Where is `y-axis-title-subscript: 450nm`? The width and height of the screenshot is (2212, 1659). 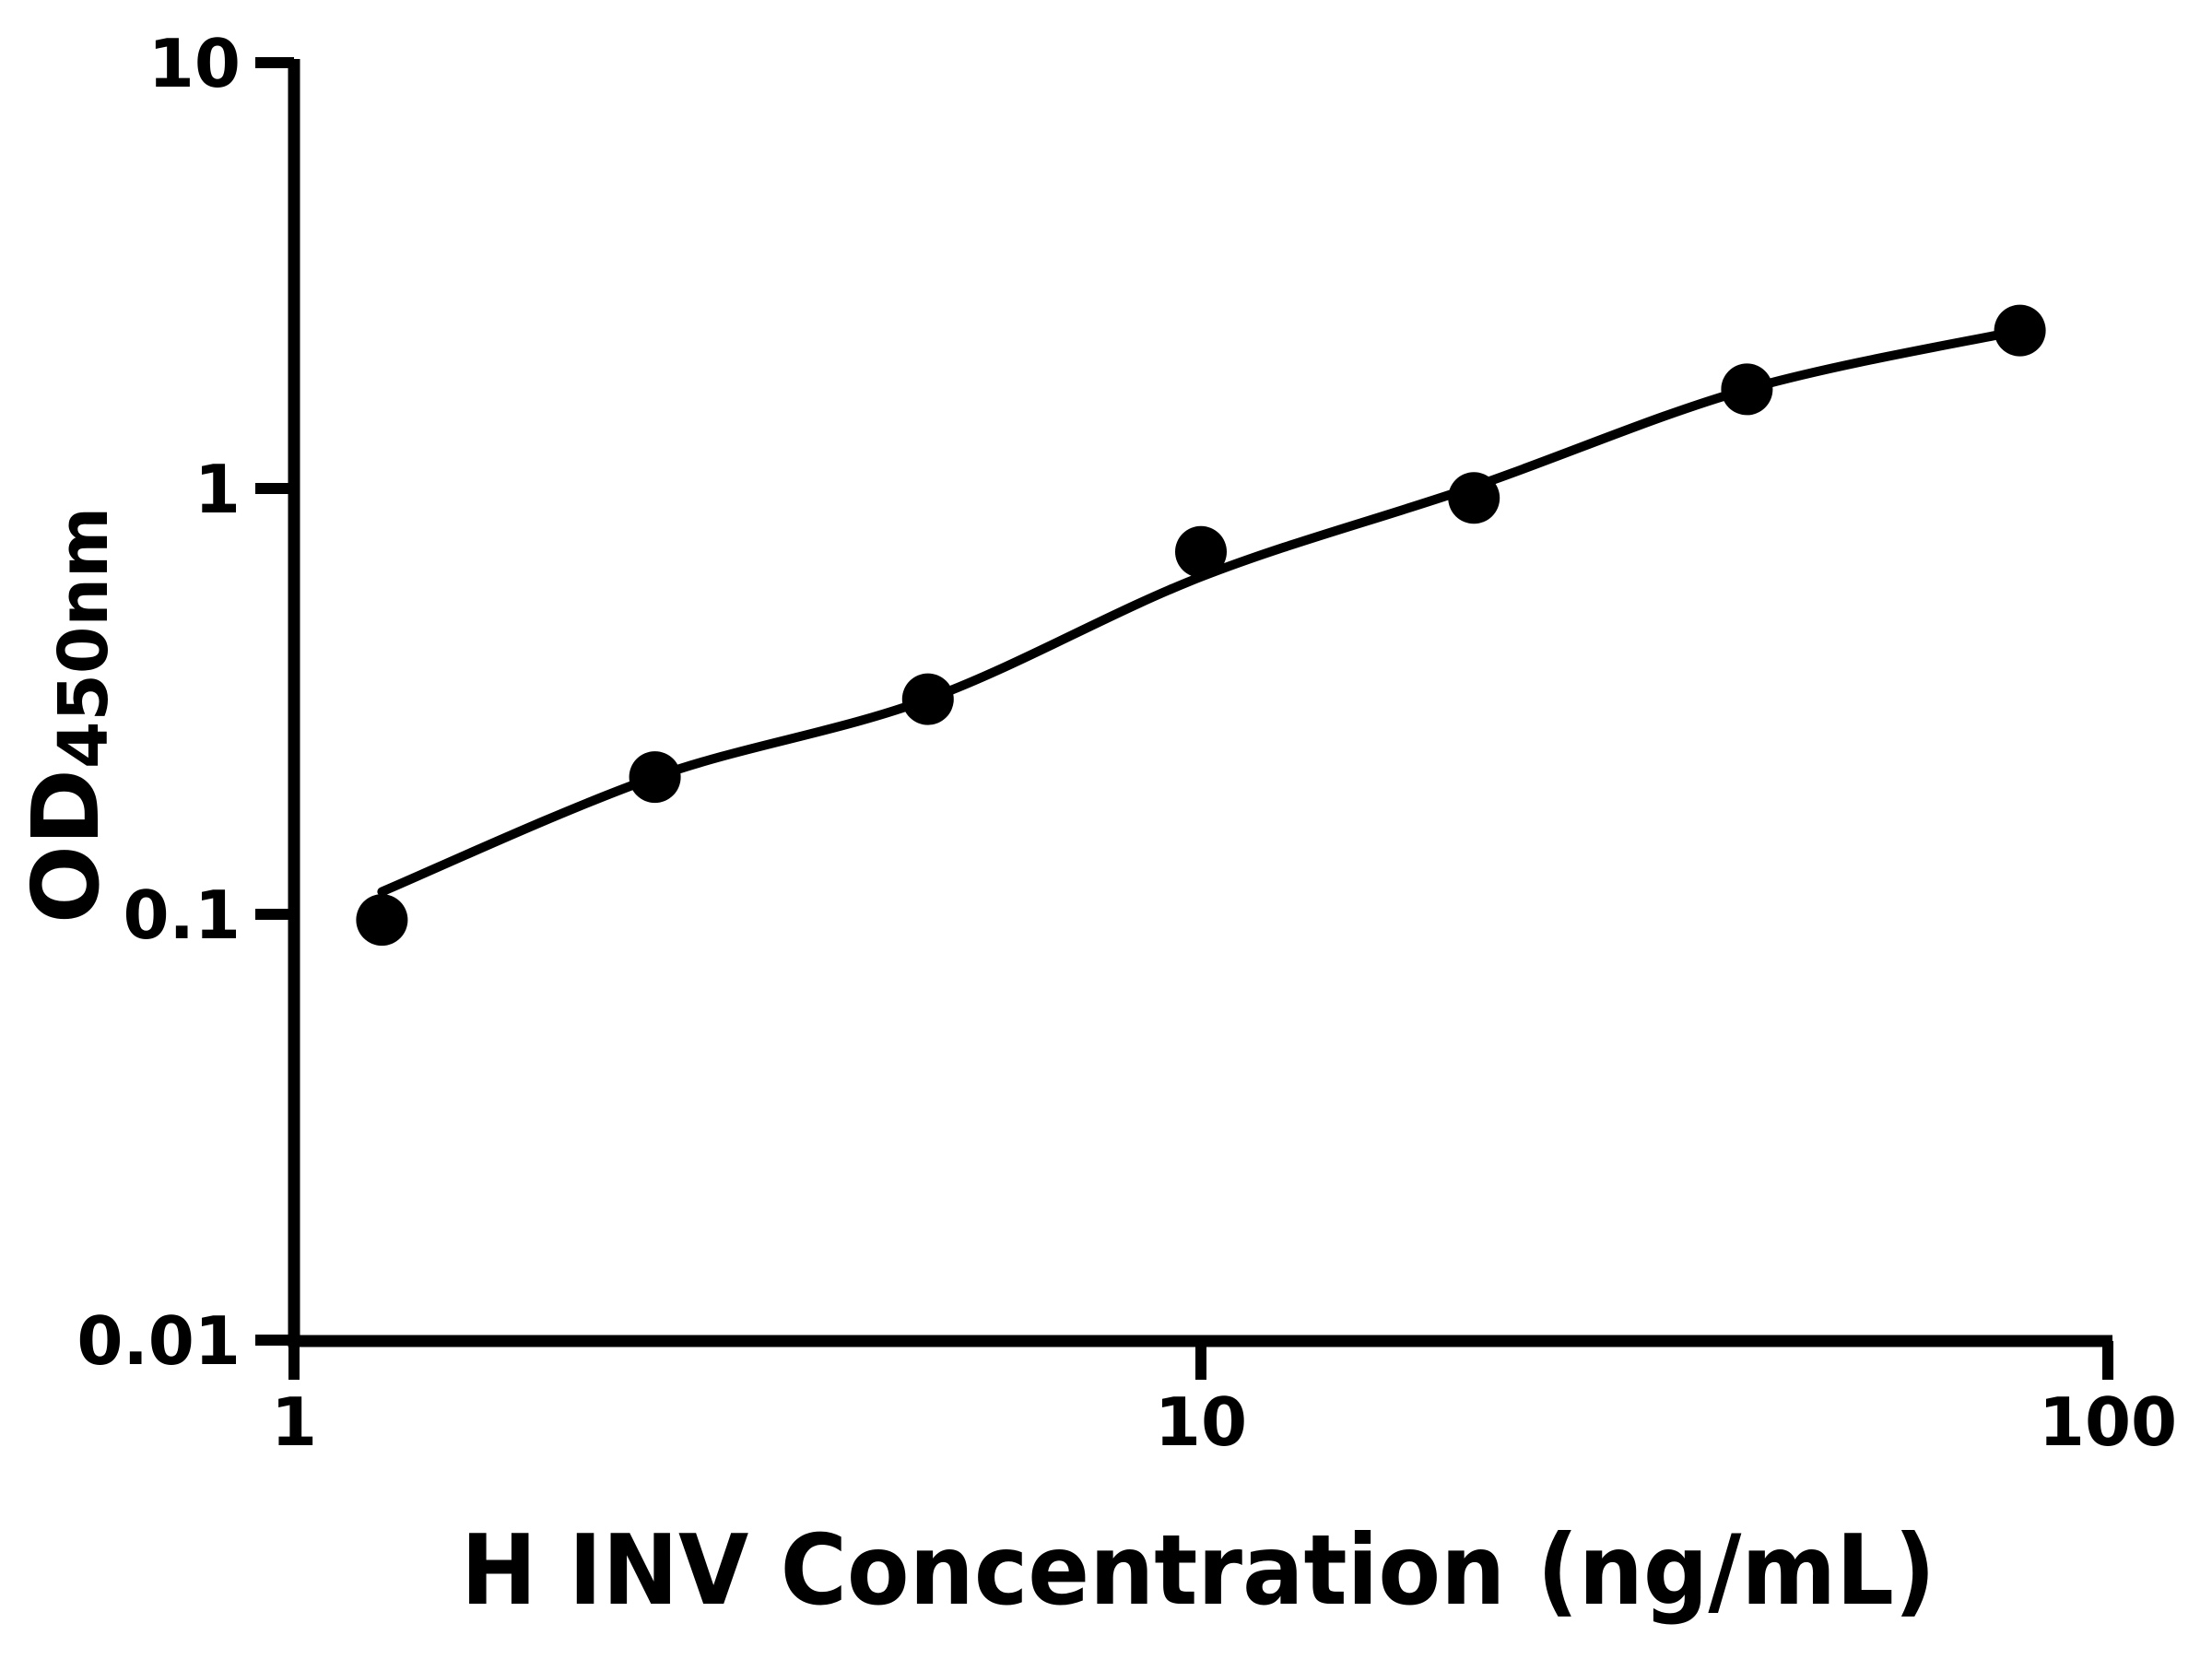
y-axis-title-subscript: 450nm is located at coordinates (84, 638).